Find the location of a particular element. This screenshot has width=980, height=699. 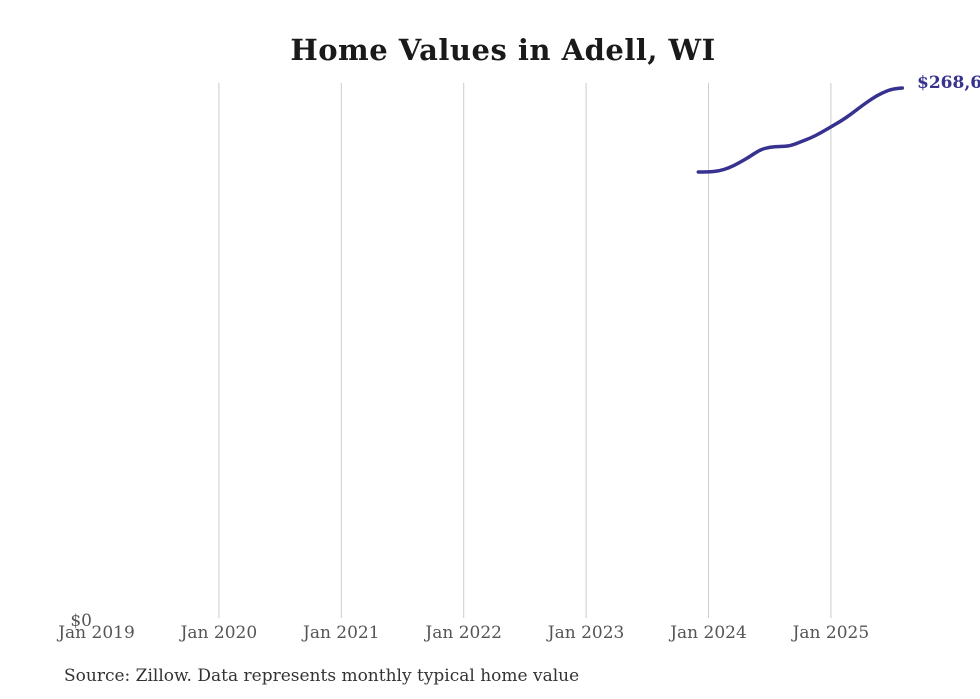

home-value-line is located at coordinates (800, 130).